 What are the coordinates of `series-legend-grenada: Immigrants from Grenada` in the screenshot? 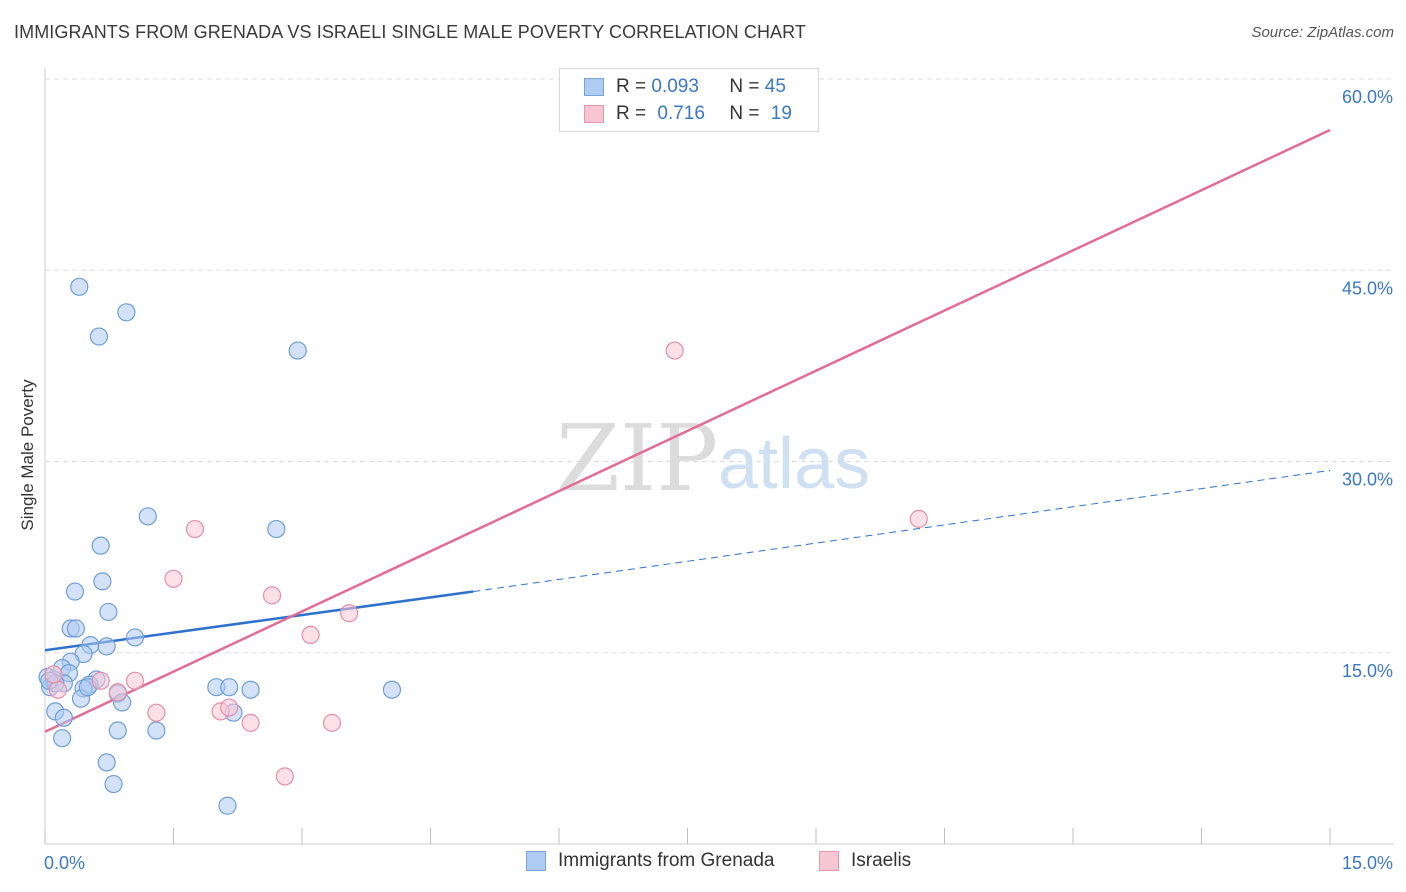 It's located at (650, 861).